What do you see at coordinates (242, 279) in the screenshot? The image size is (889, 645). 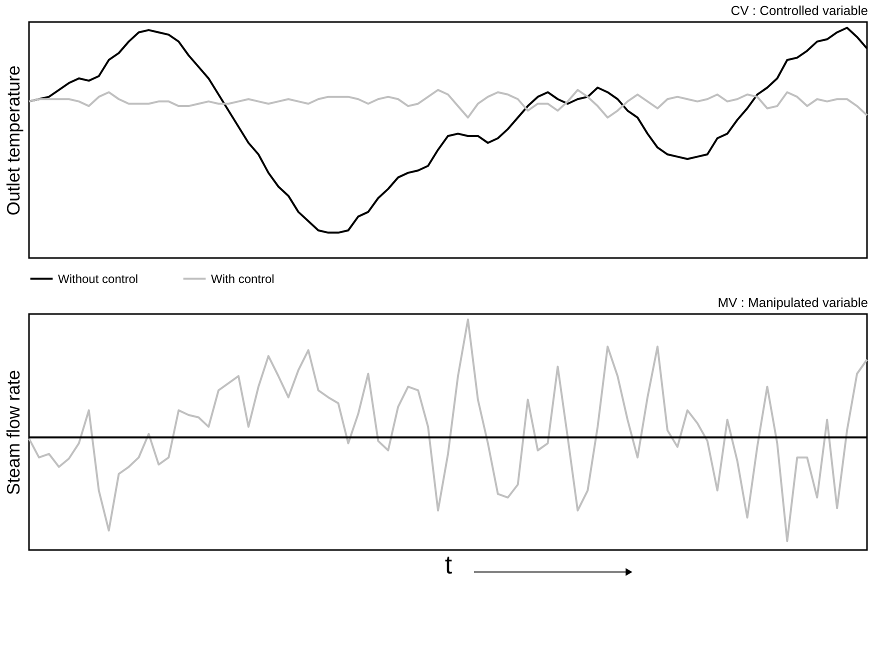 I see `legend-label: With control` at bounding box center [242, 279].